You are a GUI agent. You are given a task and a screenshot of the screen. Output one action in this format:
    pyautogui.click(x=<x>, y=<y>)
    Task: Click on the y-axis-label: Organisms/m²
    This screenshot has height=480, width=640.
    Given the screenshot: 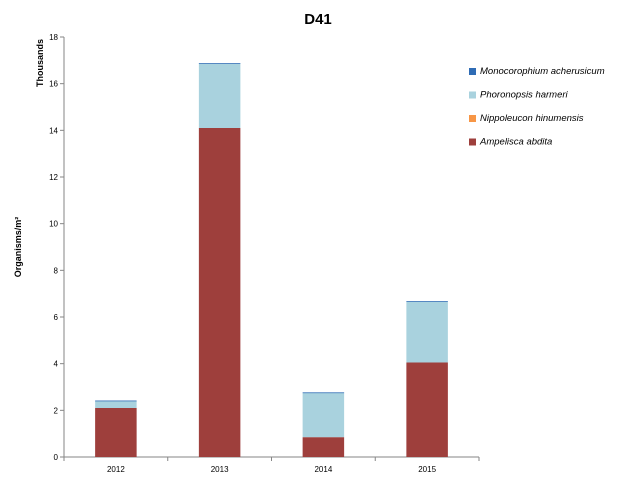 What is the action you would take?
    pyautogui.click(x=18, y=247)
    